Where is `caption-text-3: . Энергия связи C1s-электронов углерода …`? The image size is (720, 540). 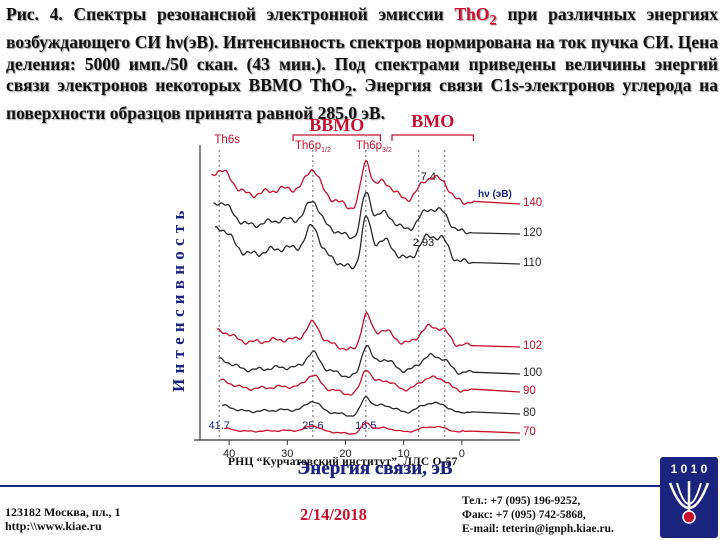
caption-text-3: . Энергия связи C1s-электронов углерода … is located at coordinates (362, 99).